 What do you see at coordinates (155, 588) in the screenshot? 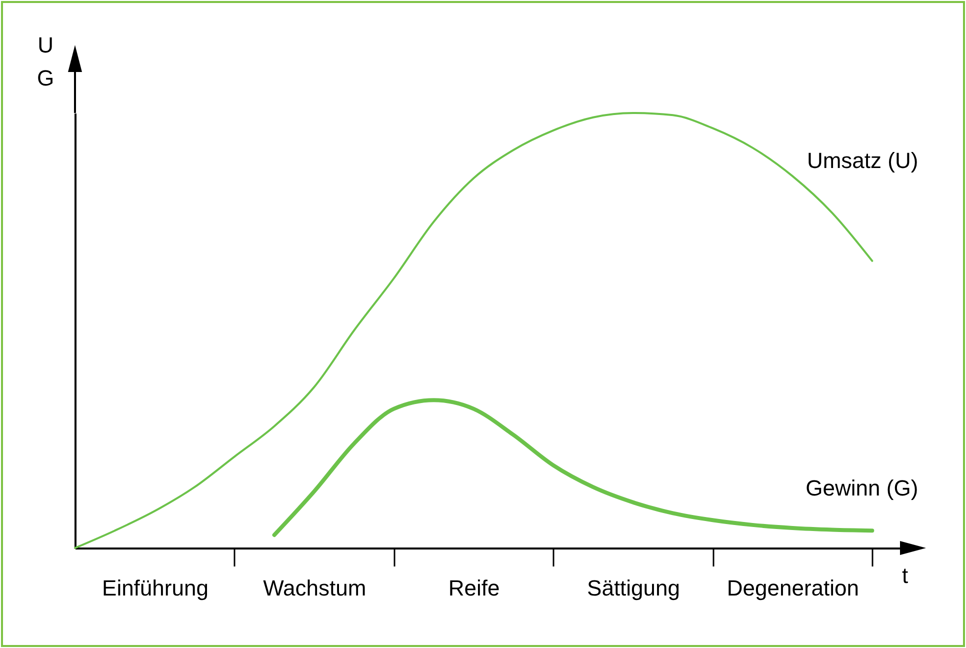
I see `x-tick-label: Einführung` at bounding box center [155, 588].